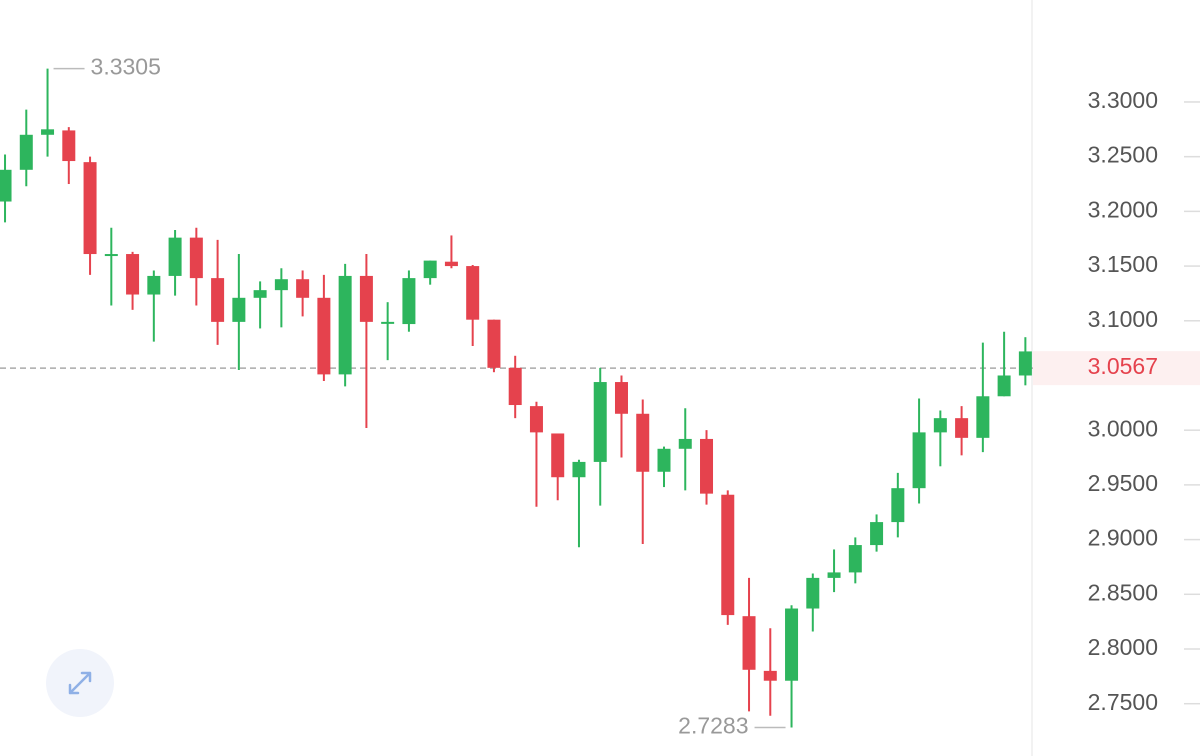  Describe the element at coordinates (1123, 483) in the screenshot. I see `y-tick-label: 2.9500` at that location.